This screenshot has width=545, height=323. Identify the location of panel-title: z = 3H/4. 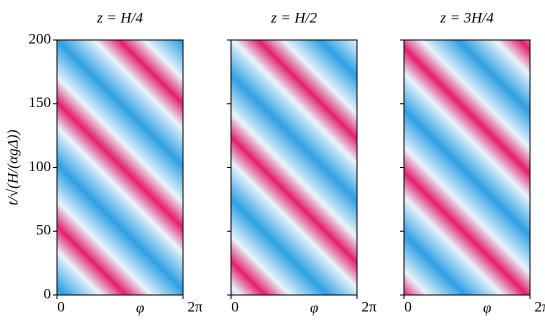
(466, 18).